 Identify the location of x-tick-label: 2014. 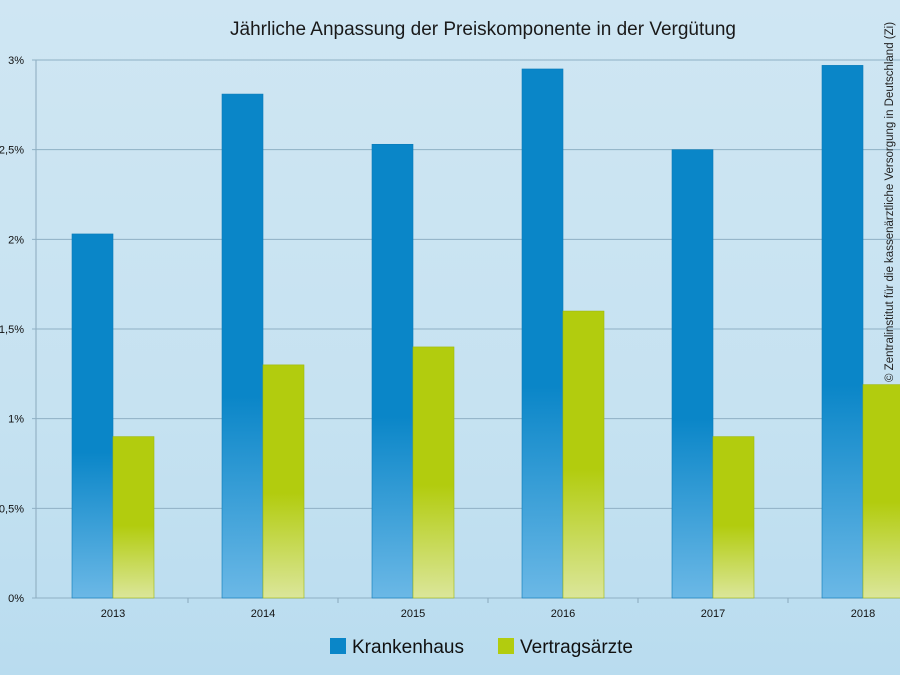
(263, 614).